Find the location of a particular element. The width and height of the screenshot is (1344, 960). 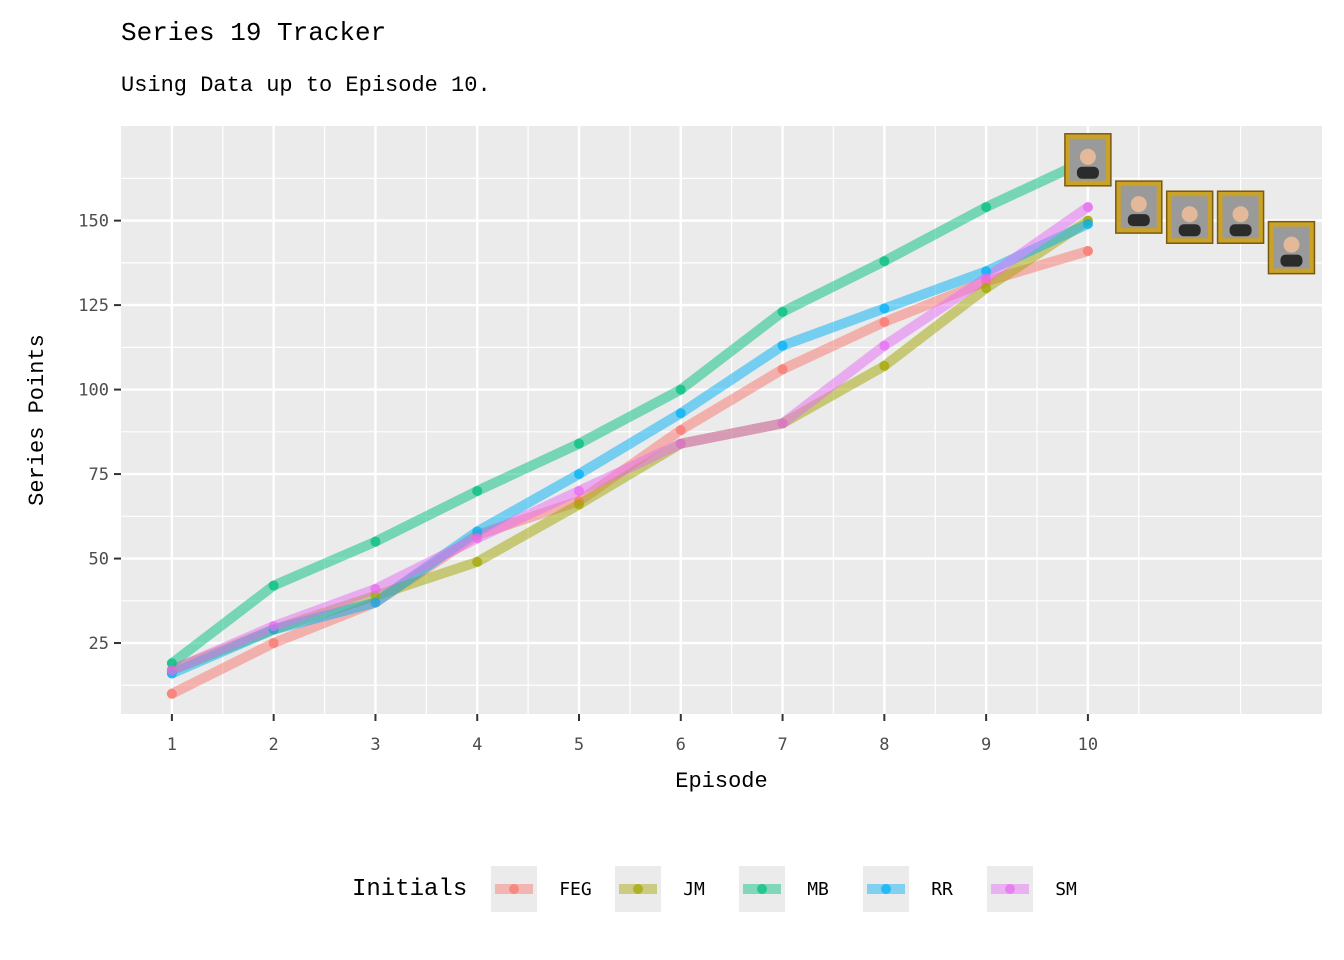

legend-items: FEG JM MB RR SM is located at coordinates (801, 889).